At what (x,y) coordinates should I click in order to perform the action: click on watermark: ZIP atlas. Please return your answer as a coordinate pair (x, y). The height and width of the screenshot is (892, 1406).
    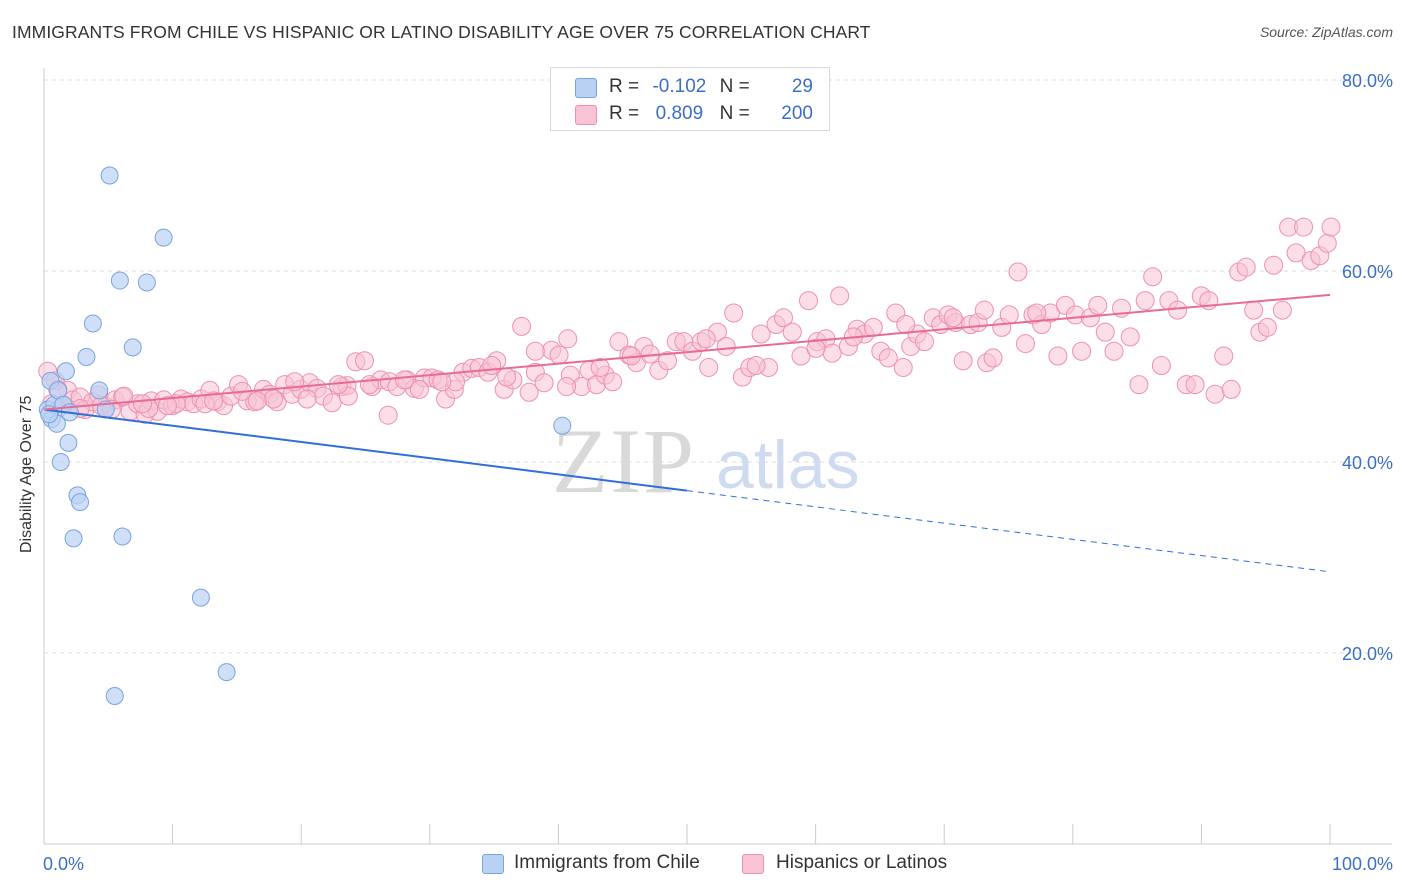
    Looking at the image, I should click on (706, 461).